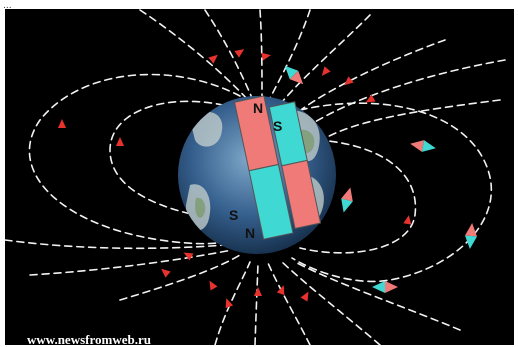 The height and width of the screenshot is (347, 518). Describe the element at coordinates (263, 167) in the screenshot. I see `magnet-red-north` at that location.